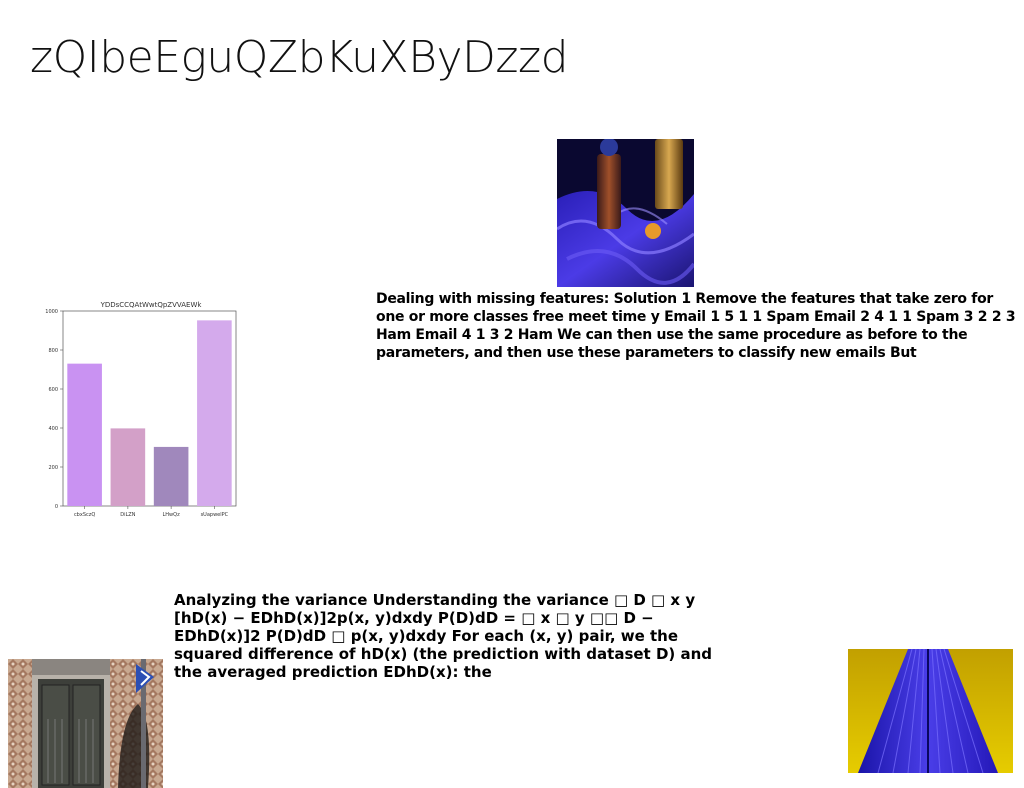 This screenshot has height=788, width=1024. I want to click on x-tick-label: sUapwelPC, so click(215, 515).